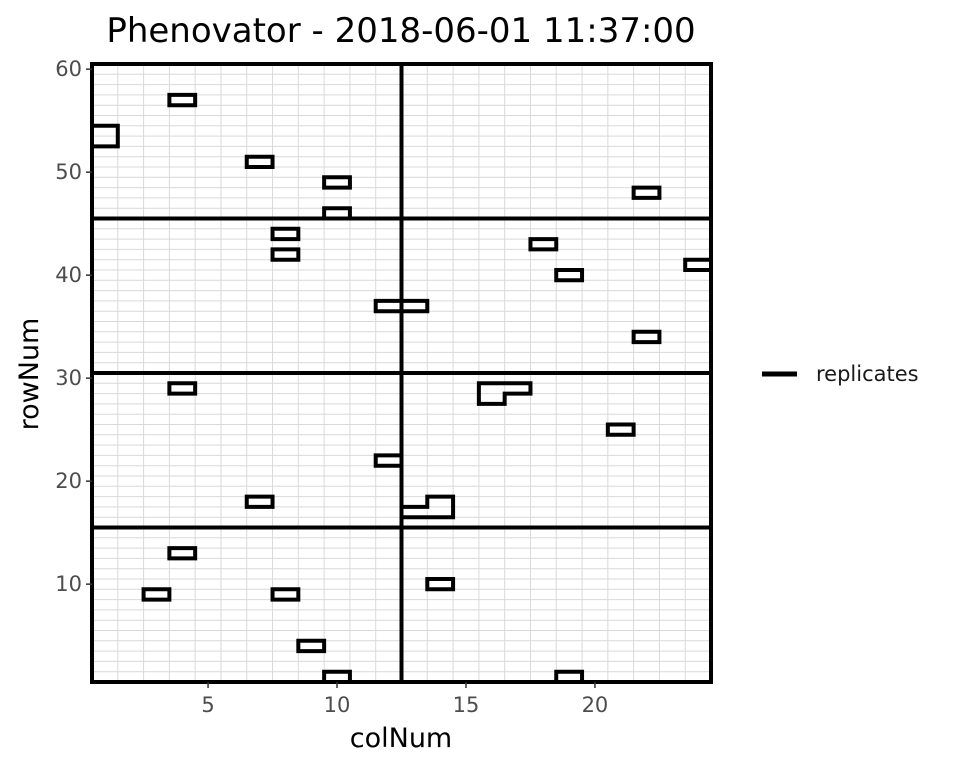  Describe the element at coordinates (68, 584) in the screenshot. I see `y-tick-label: 10` at that location.